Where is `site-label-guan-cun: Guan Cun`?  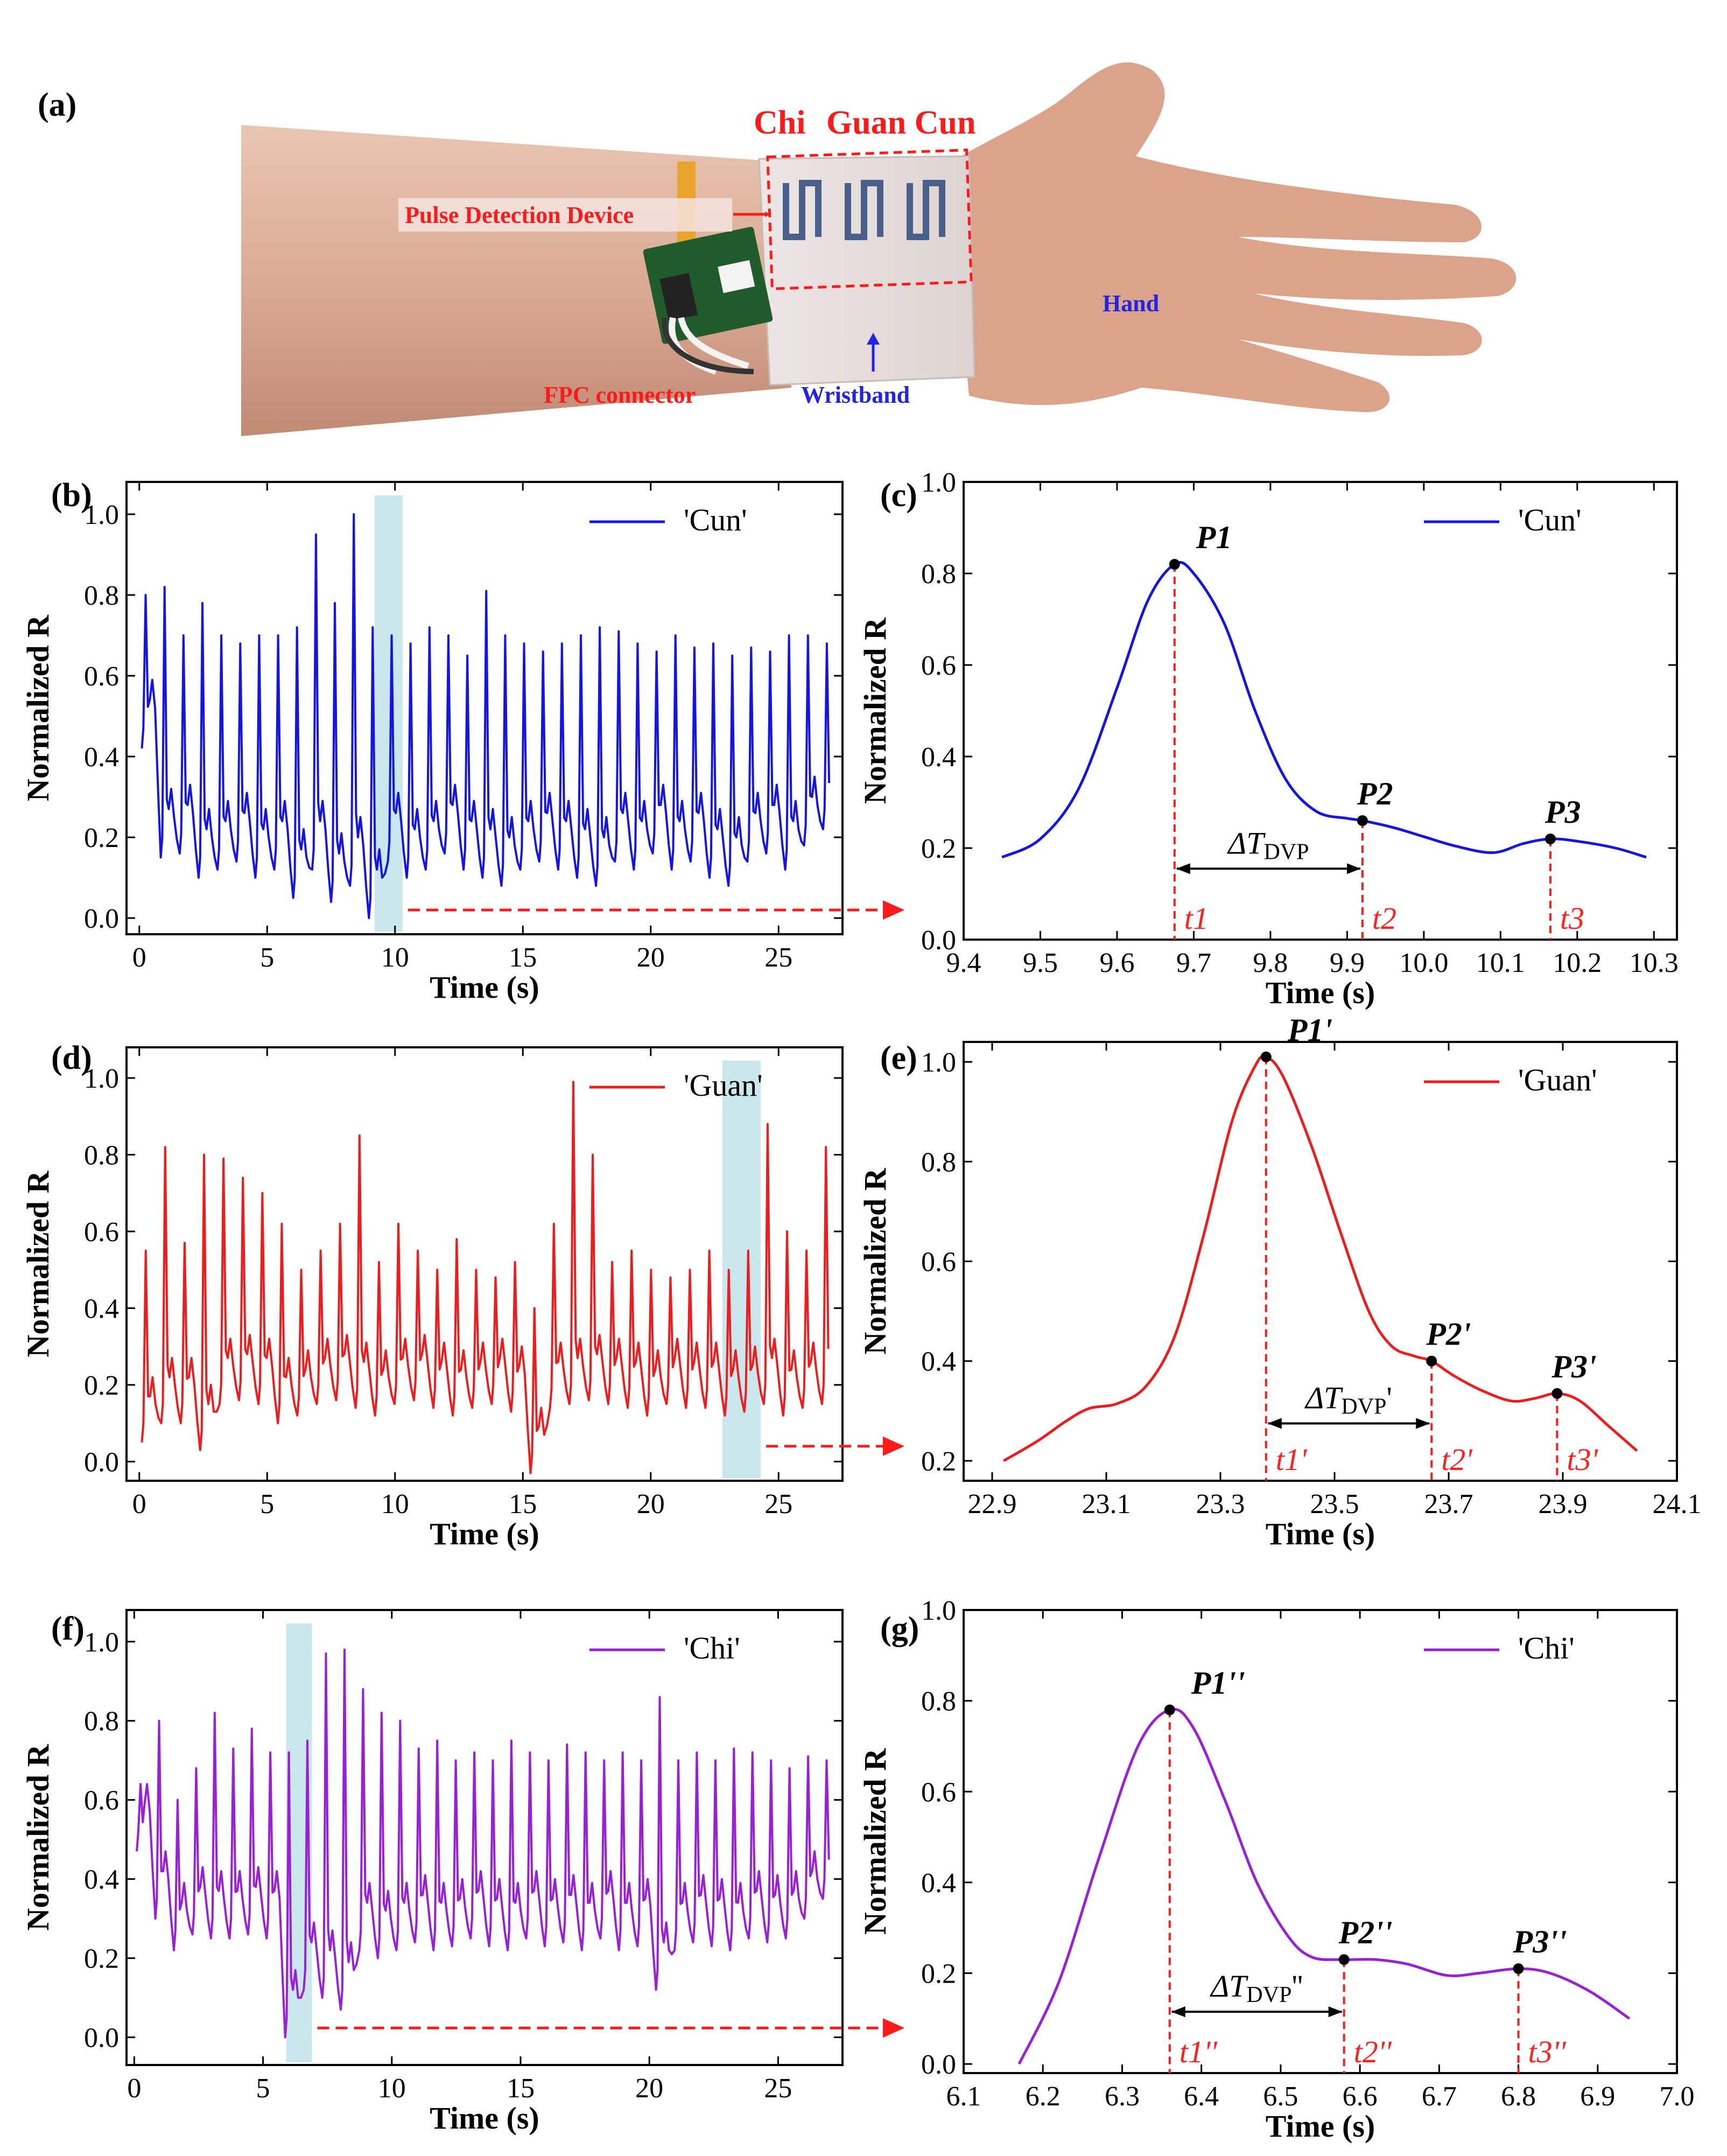
site-label-guan-cun: Guan Cun is located at coordinates (900, 122).